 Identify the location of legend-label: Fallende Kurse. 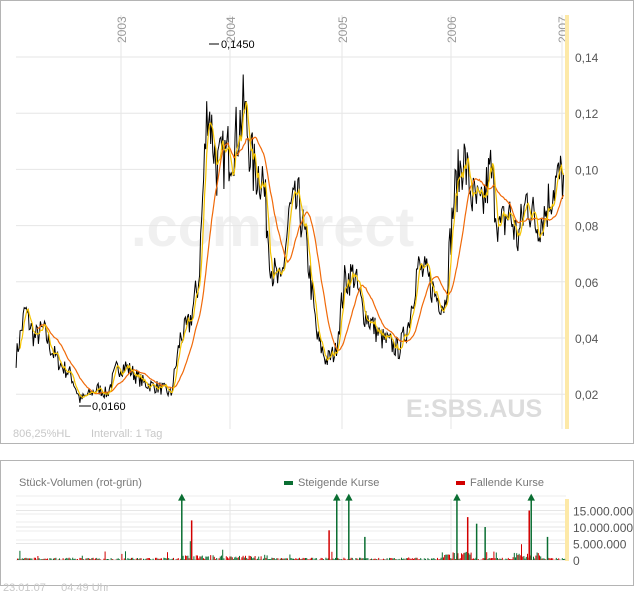
(507, 483).